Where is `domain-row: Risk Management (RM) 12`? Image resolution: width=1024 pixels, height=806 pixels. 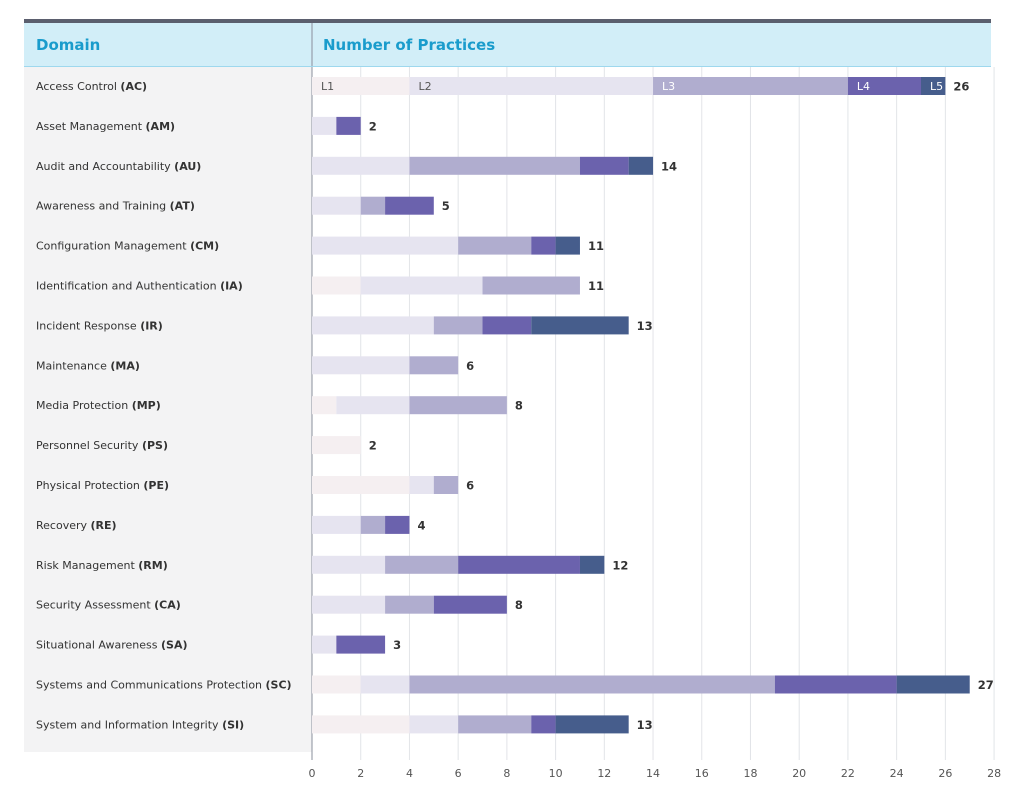
domain-row: Risk Management (RM) 12 is located at coordinates (332, 564).